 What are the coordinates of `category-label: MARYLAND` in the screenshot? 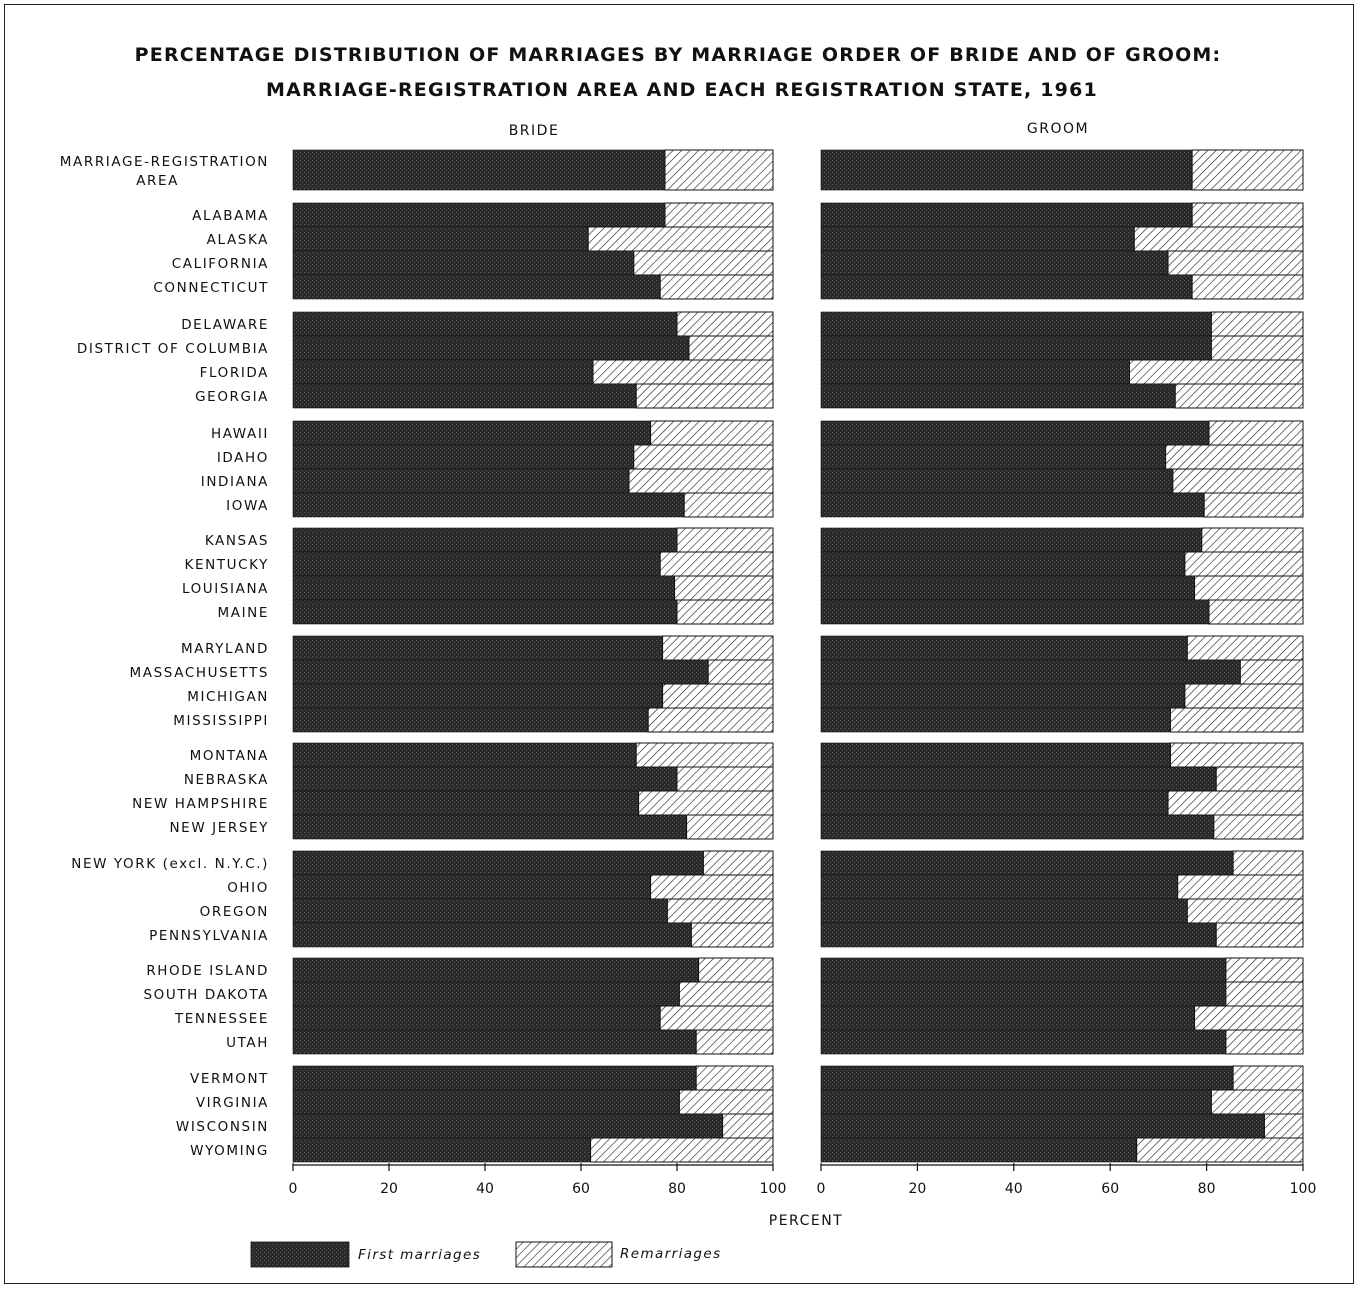 It's located at (225, 649).